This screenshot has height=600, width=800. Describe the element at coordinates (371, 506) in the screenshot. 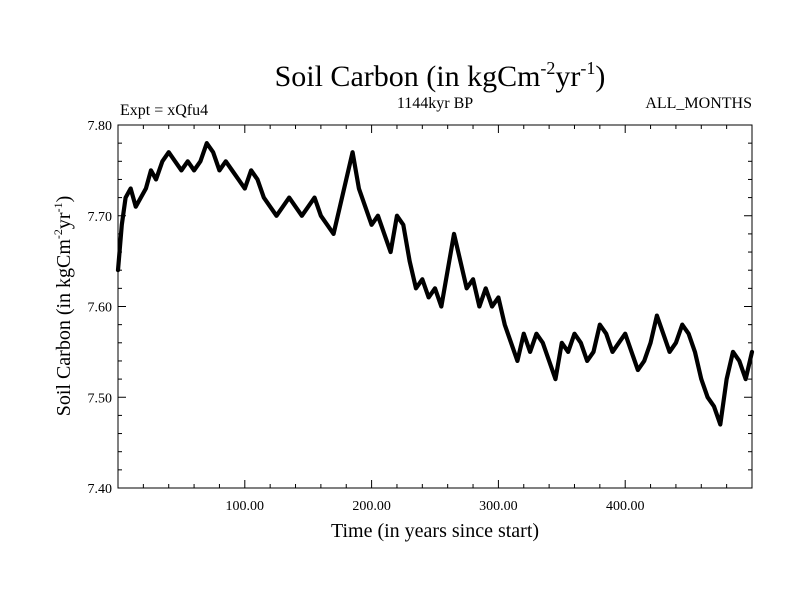

I see `x-tick-label: 200.00` at that location.